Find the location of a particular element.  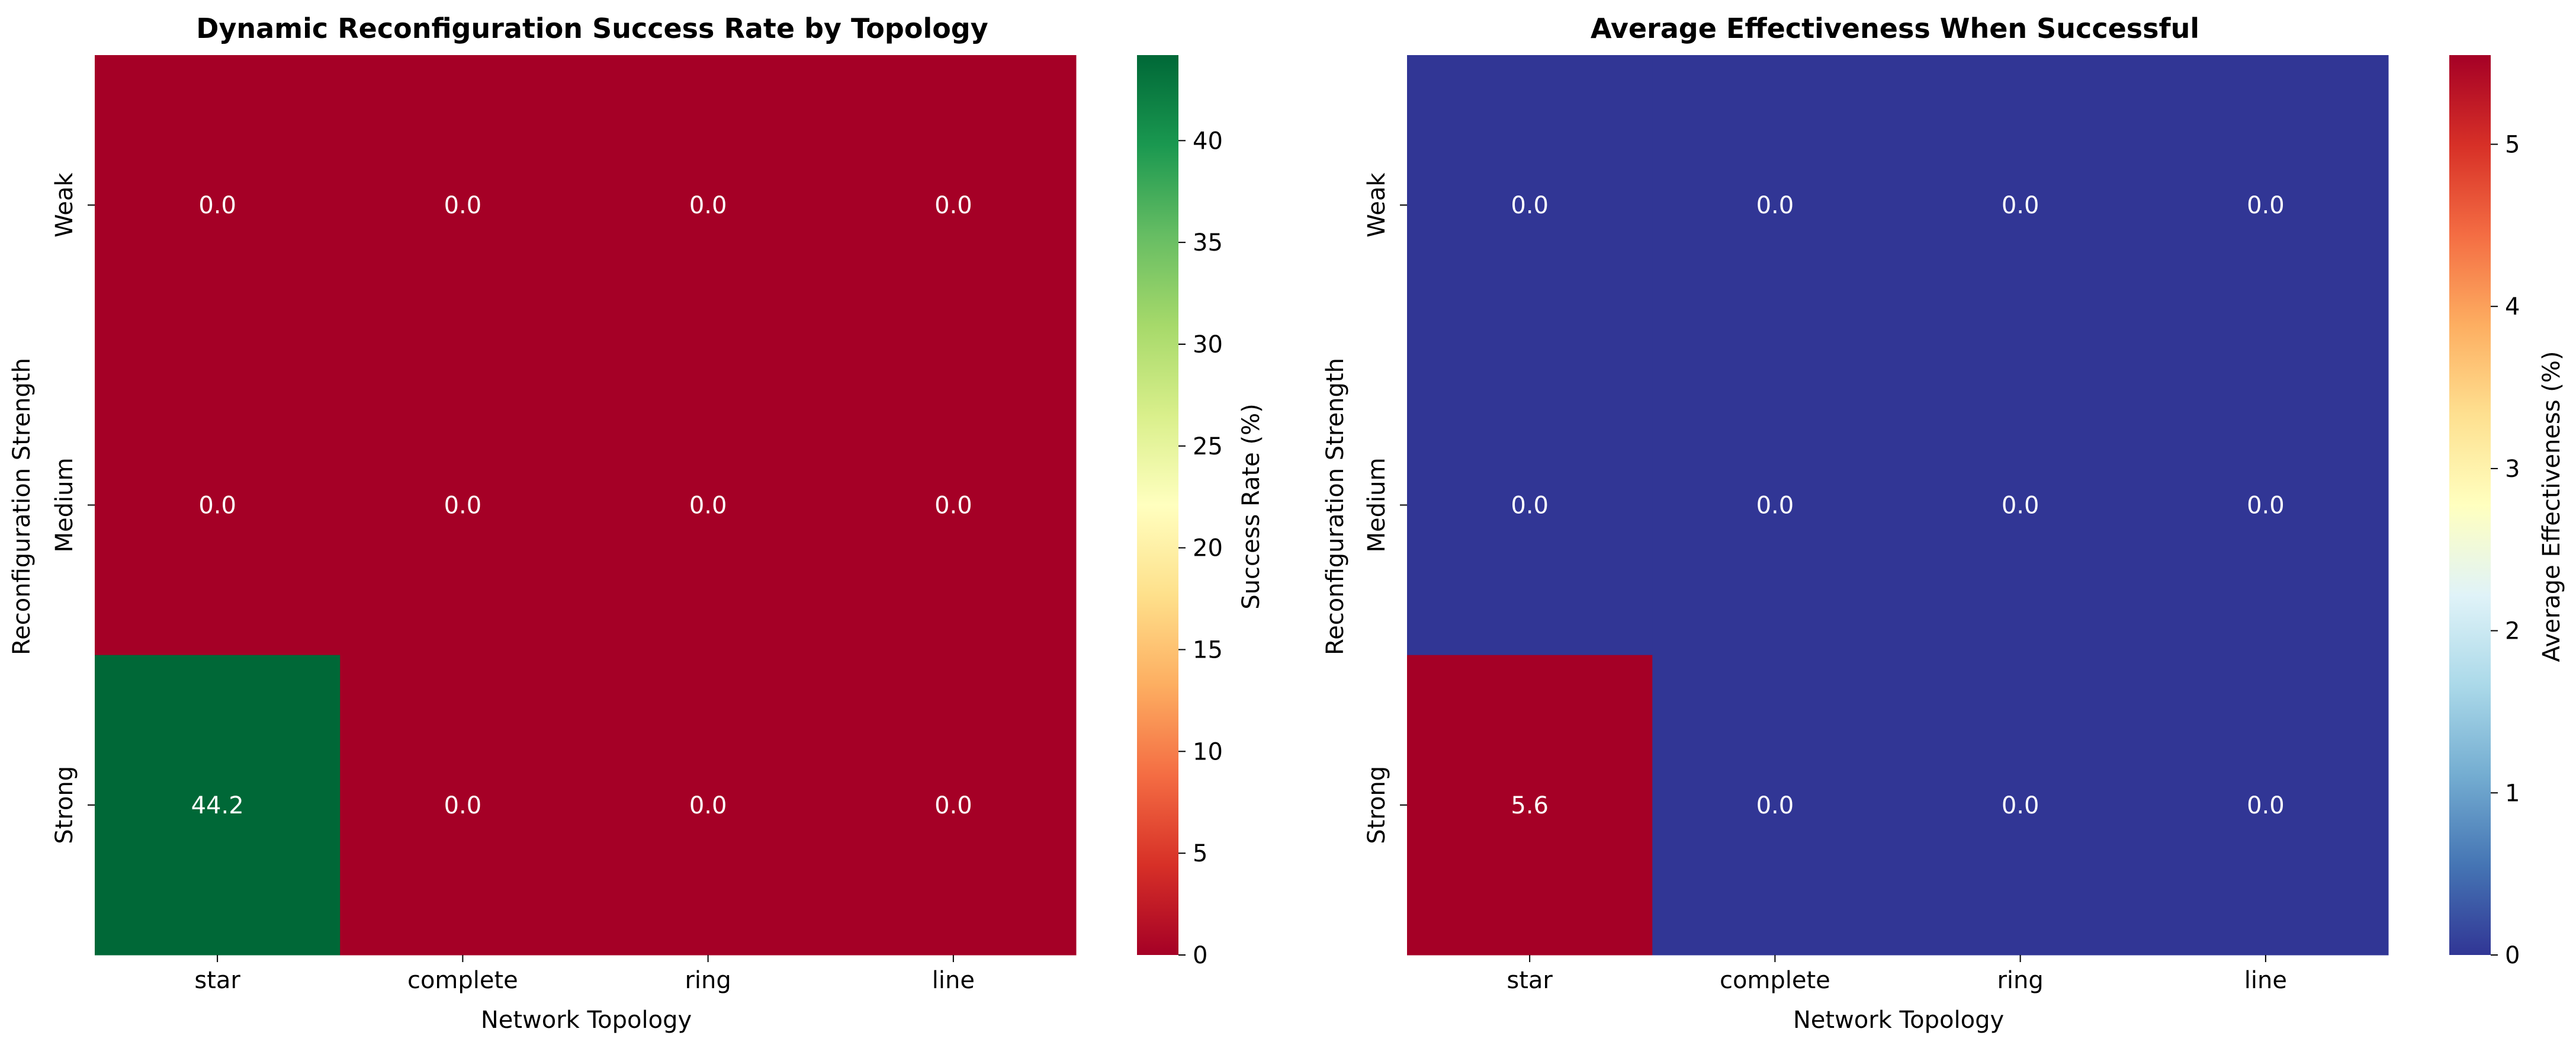

colorbar-tick-label: 2 is located at coordinates (2512, 631).